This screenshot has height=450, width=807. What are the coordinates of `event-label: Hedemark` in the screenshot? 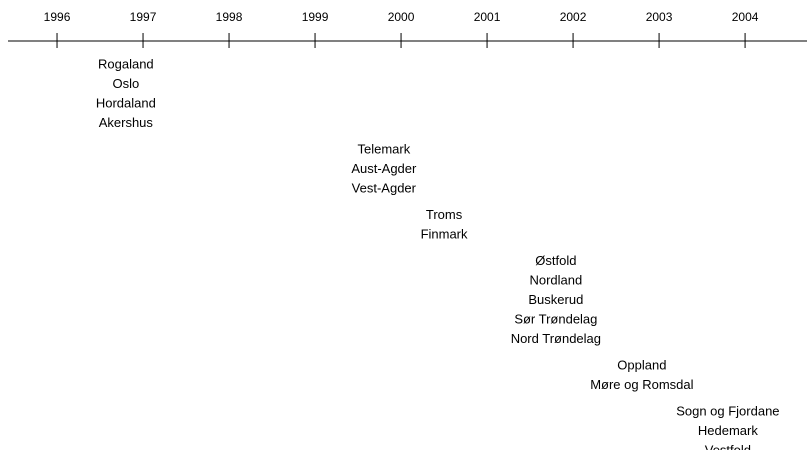 It's located at (728, 430).